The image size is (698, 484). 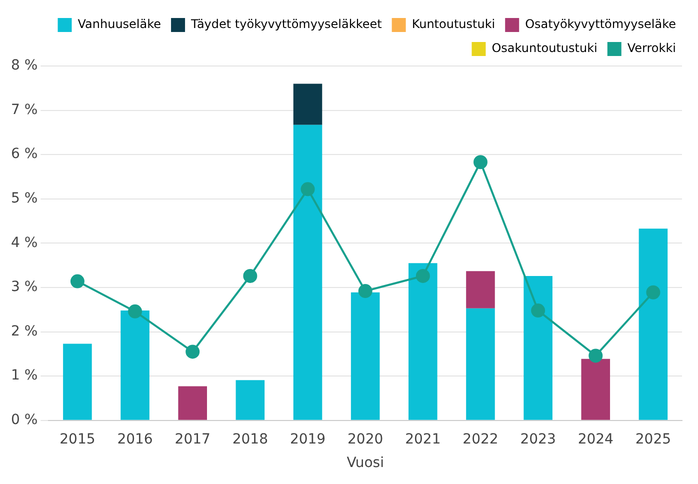 I want to click on y-tick-label: 3 %, so click(x=24, y=287).